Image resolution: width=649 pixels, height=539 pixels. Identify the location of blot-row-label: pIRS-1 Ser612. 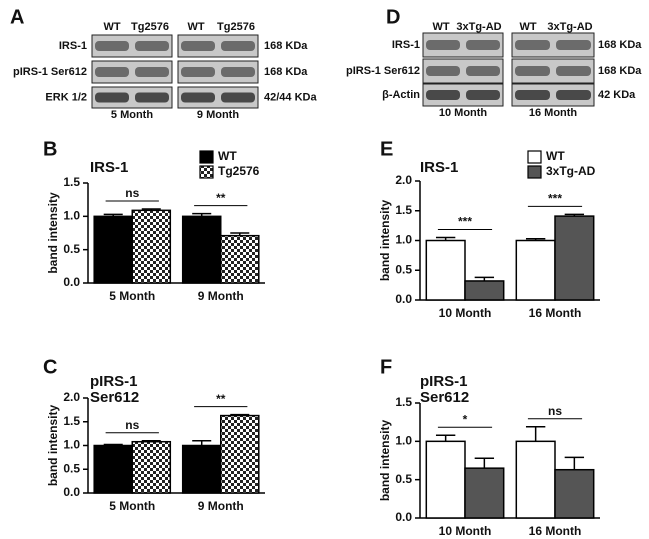
(383, 71).